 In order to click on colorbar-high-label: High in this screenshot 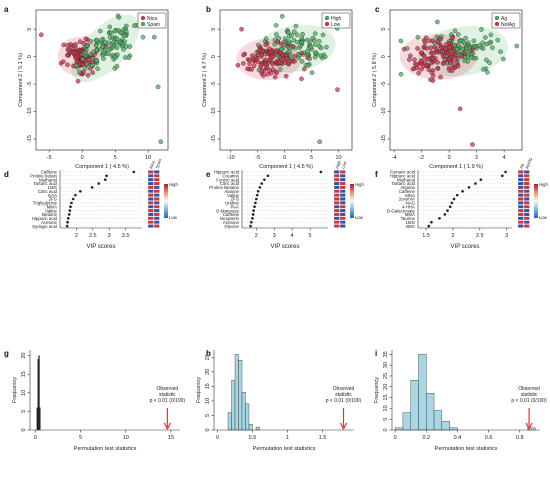, I will do `click(359, 184)`.